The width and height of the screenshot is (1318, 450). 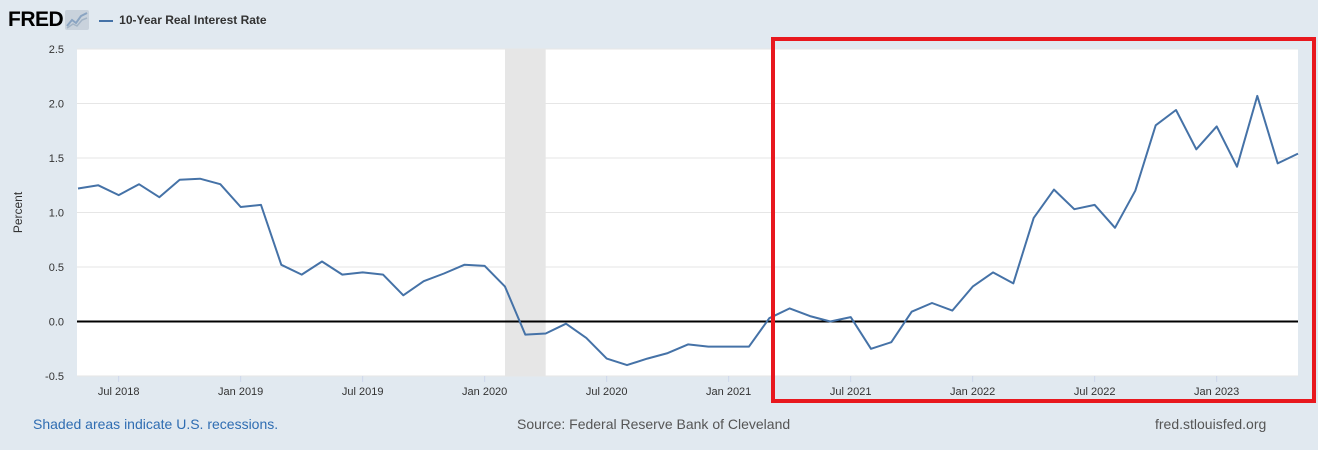 I want to click on legend-label: 10-Year Real Interest Rate, so click(x=193, y=20).